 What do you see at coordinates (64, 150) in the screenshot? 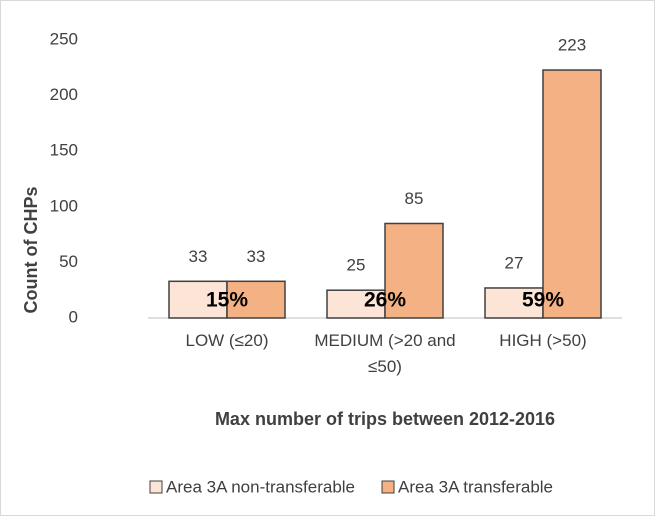
I see `y-tick-label: 150` at bounding box center [64, 150].